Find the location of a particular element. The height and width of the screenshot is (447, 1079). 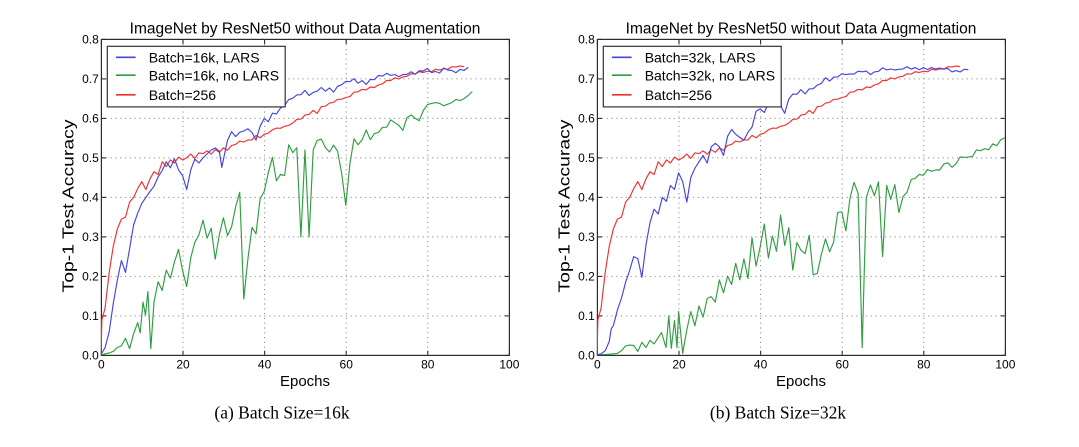

svg-text: Batch=16k, LARS is located at coordinates (204, 58).